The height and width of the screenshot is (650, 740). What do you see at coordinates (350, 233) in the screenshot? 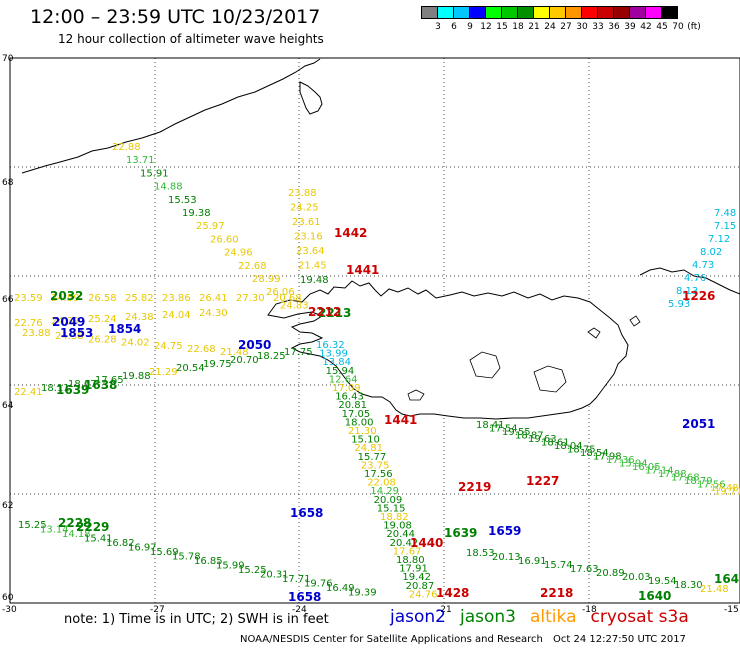
I see `pass-time-label: 1442` at bounding box center [350, 233].